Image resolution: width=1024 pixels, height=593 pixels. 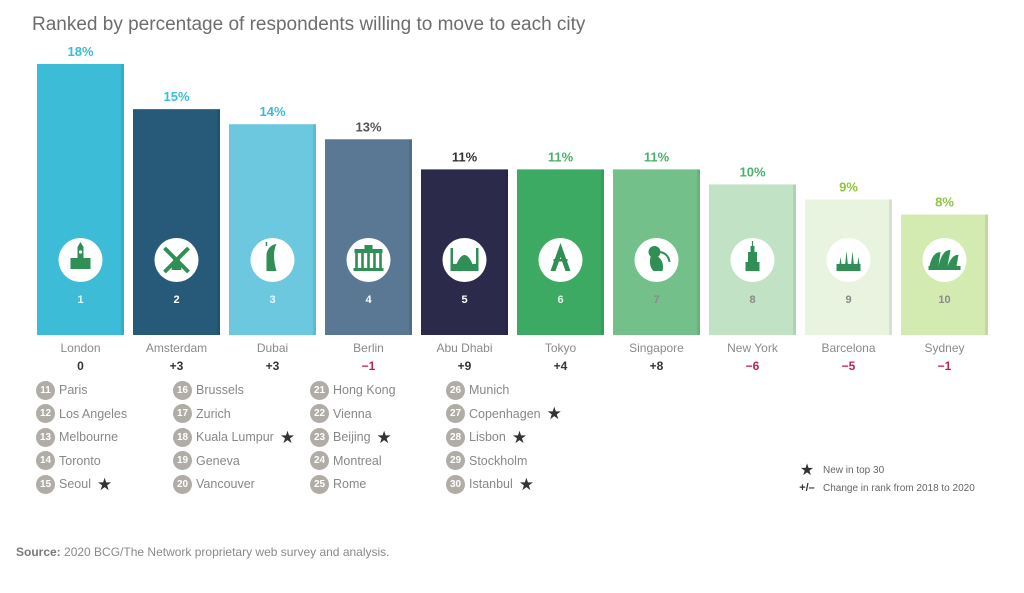 What do you see at coordinates (319, 484) in the screenshot?
I see `rank-badge: 25` at bounding box center [319, 484].